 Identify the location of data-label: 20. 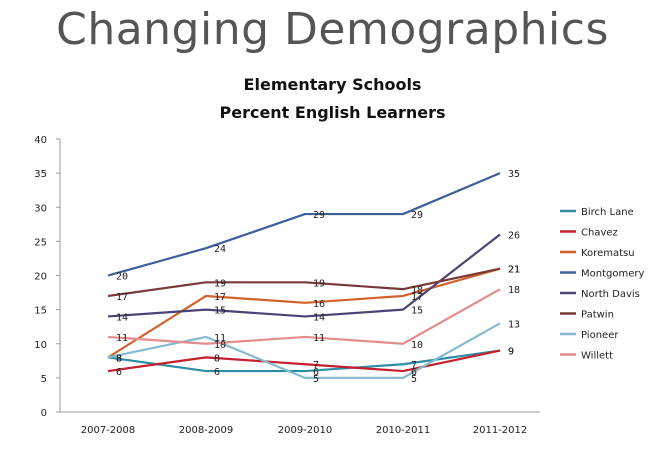
(122, 277).